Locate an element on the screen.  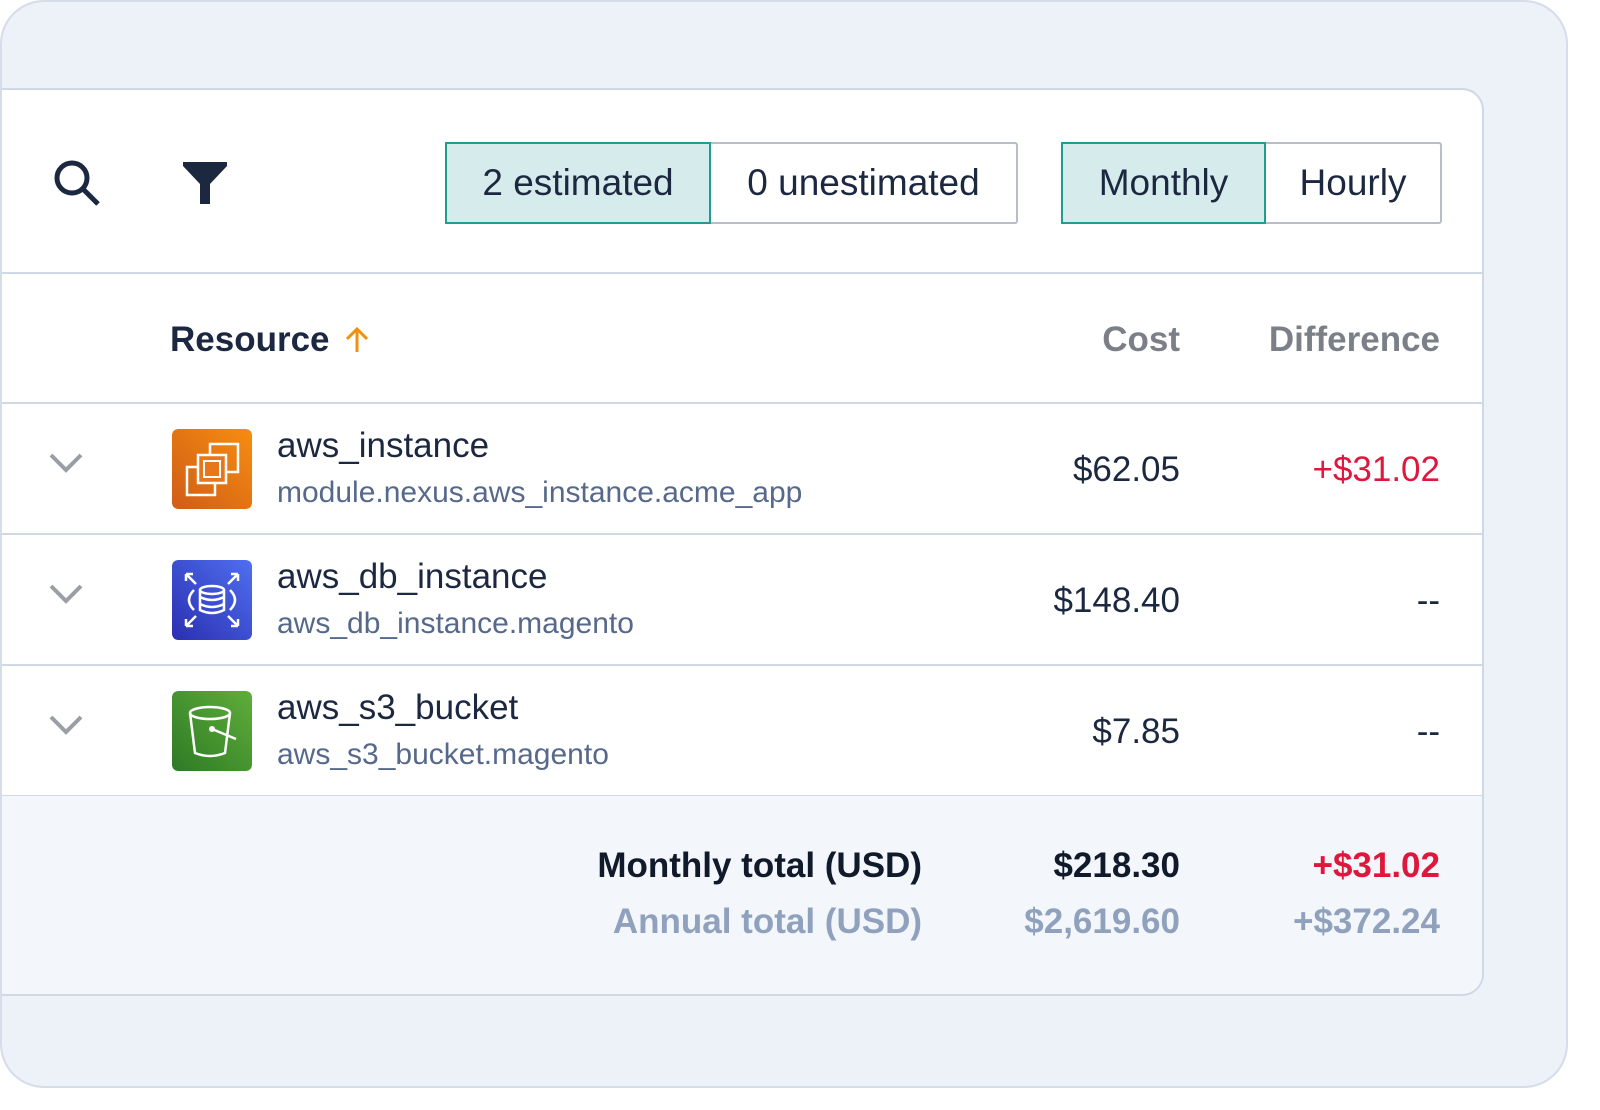
resource-cost: $148.40 is located at coordinates (1116, 600).